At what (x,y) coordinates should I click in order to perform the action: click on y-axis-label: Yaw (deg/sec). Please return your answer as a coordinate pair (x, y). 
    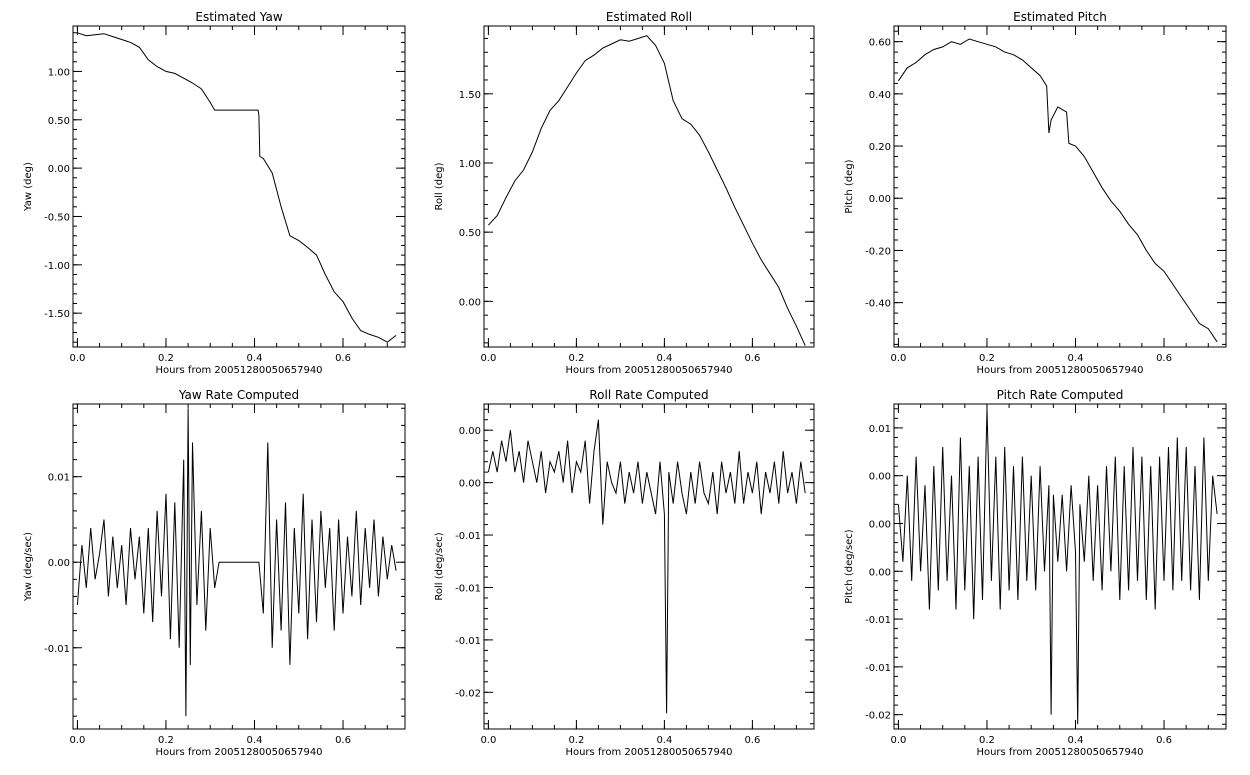
    Looking at the image, I should click on (28, 567).